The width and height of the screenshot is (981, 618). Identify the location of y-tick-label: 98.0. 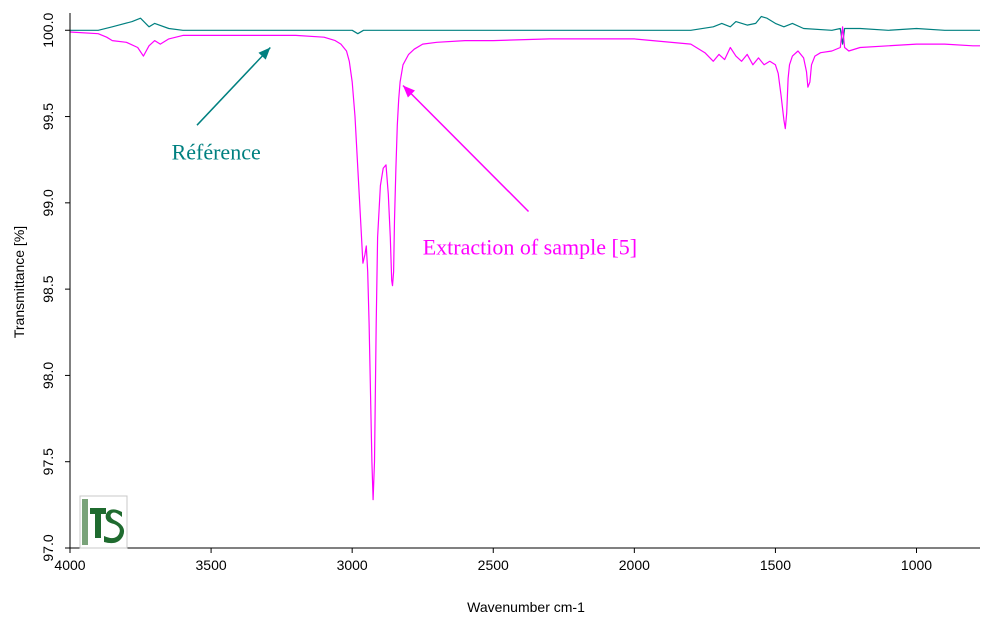
(48, 375).